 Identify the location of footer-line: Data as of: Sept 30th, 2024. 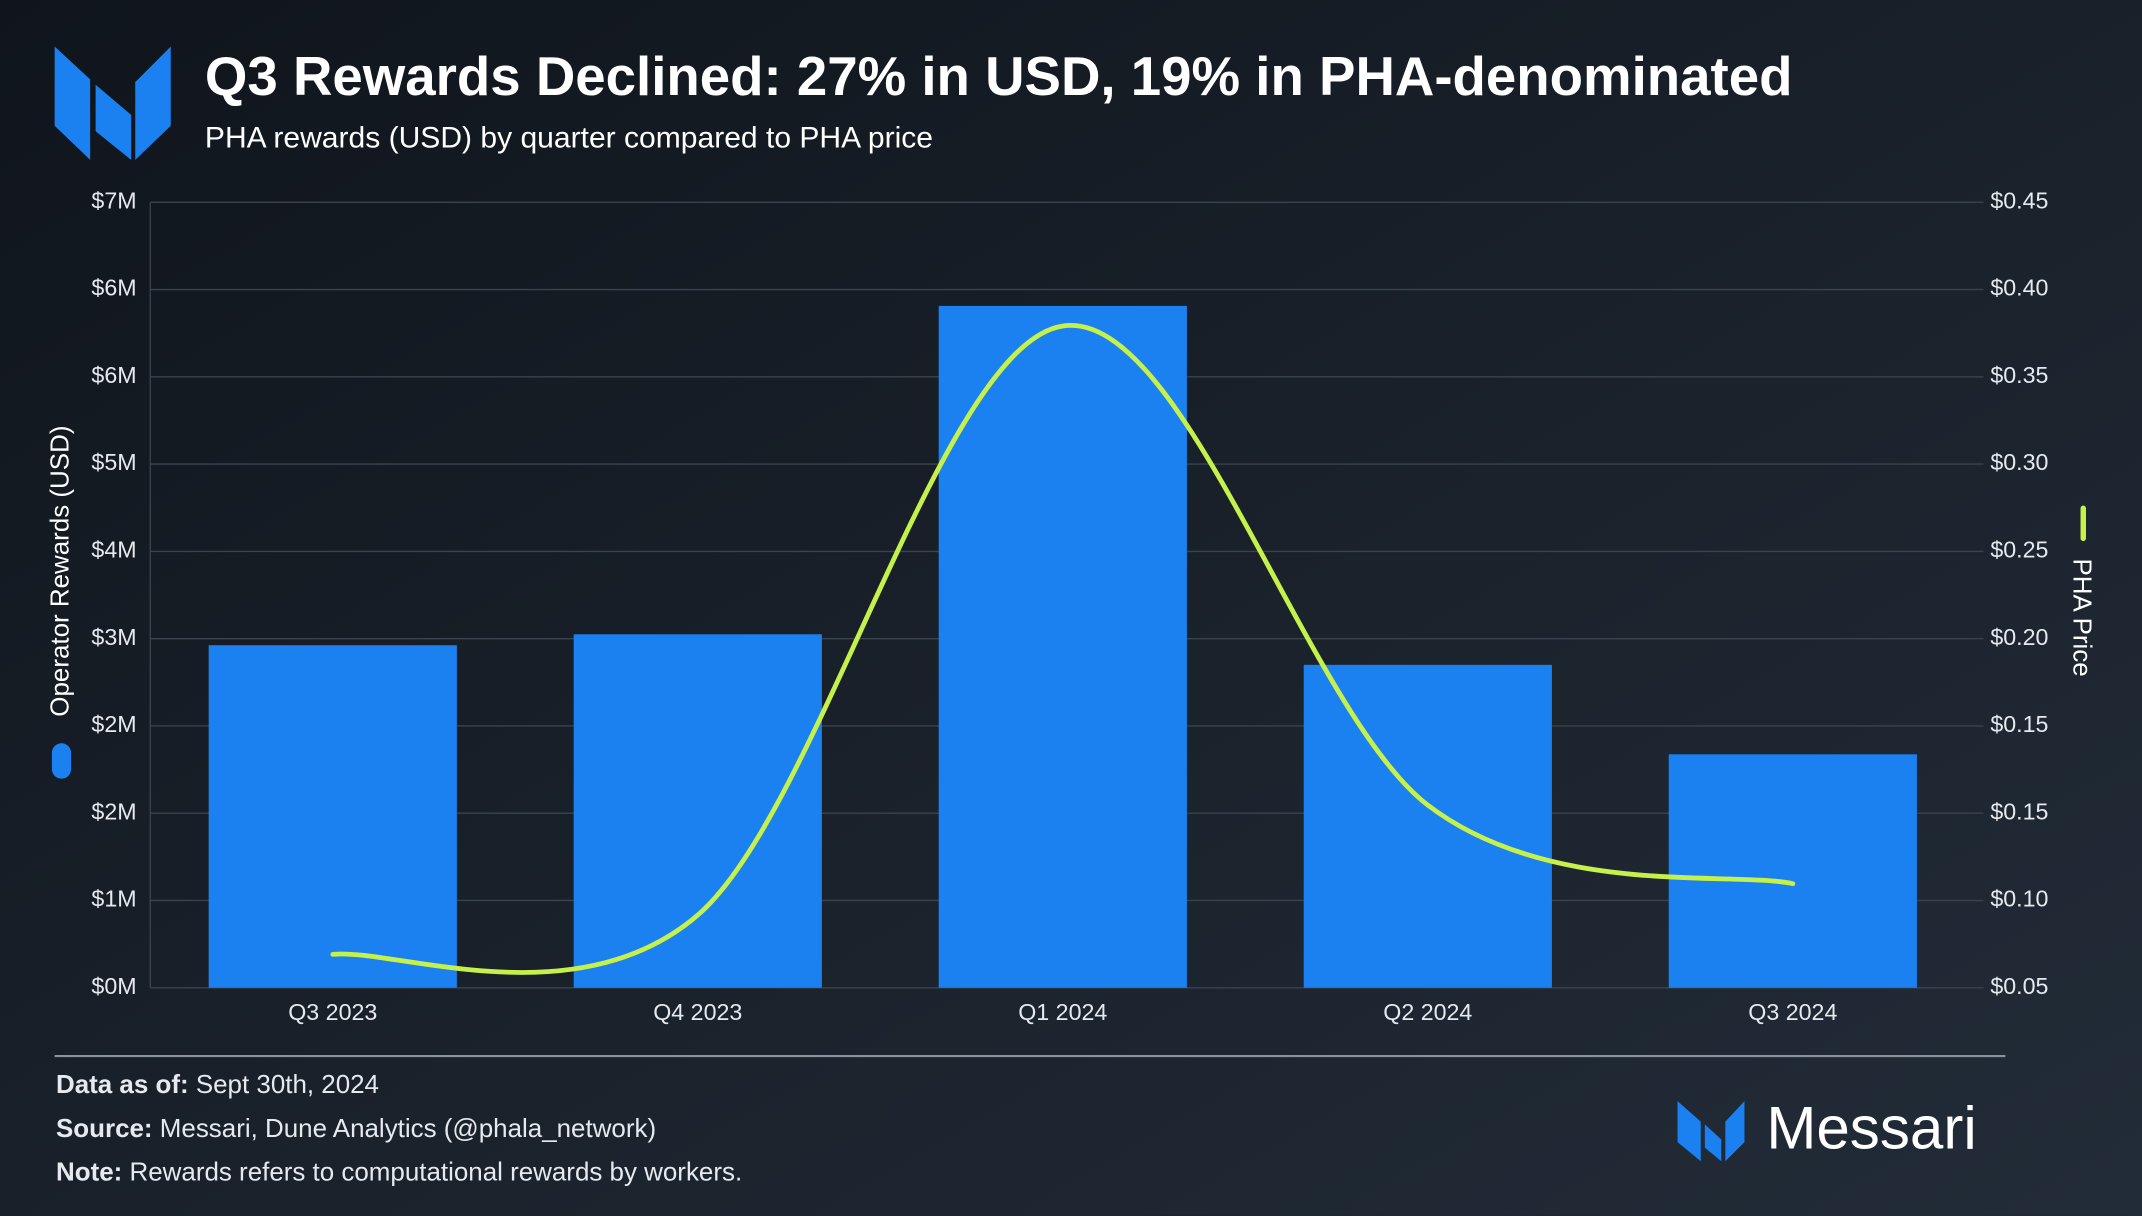
(217, 1085).